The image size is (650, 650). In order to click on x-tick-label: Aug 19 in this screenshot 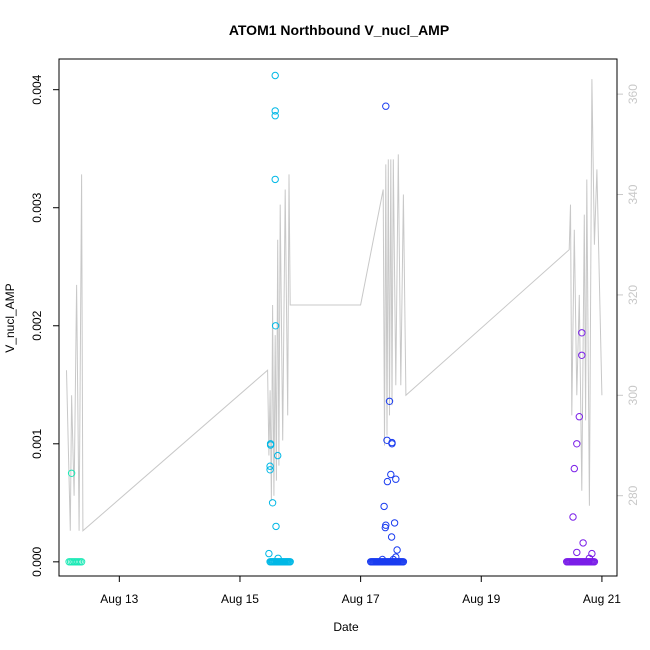, I will do `click(481, 599)`.